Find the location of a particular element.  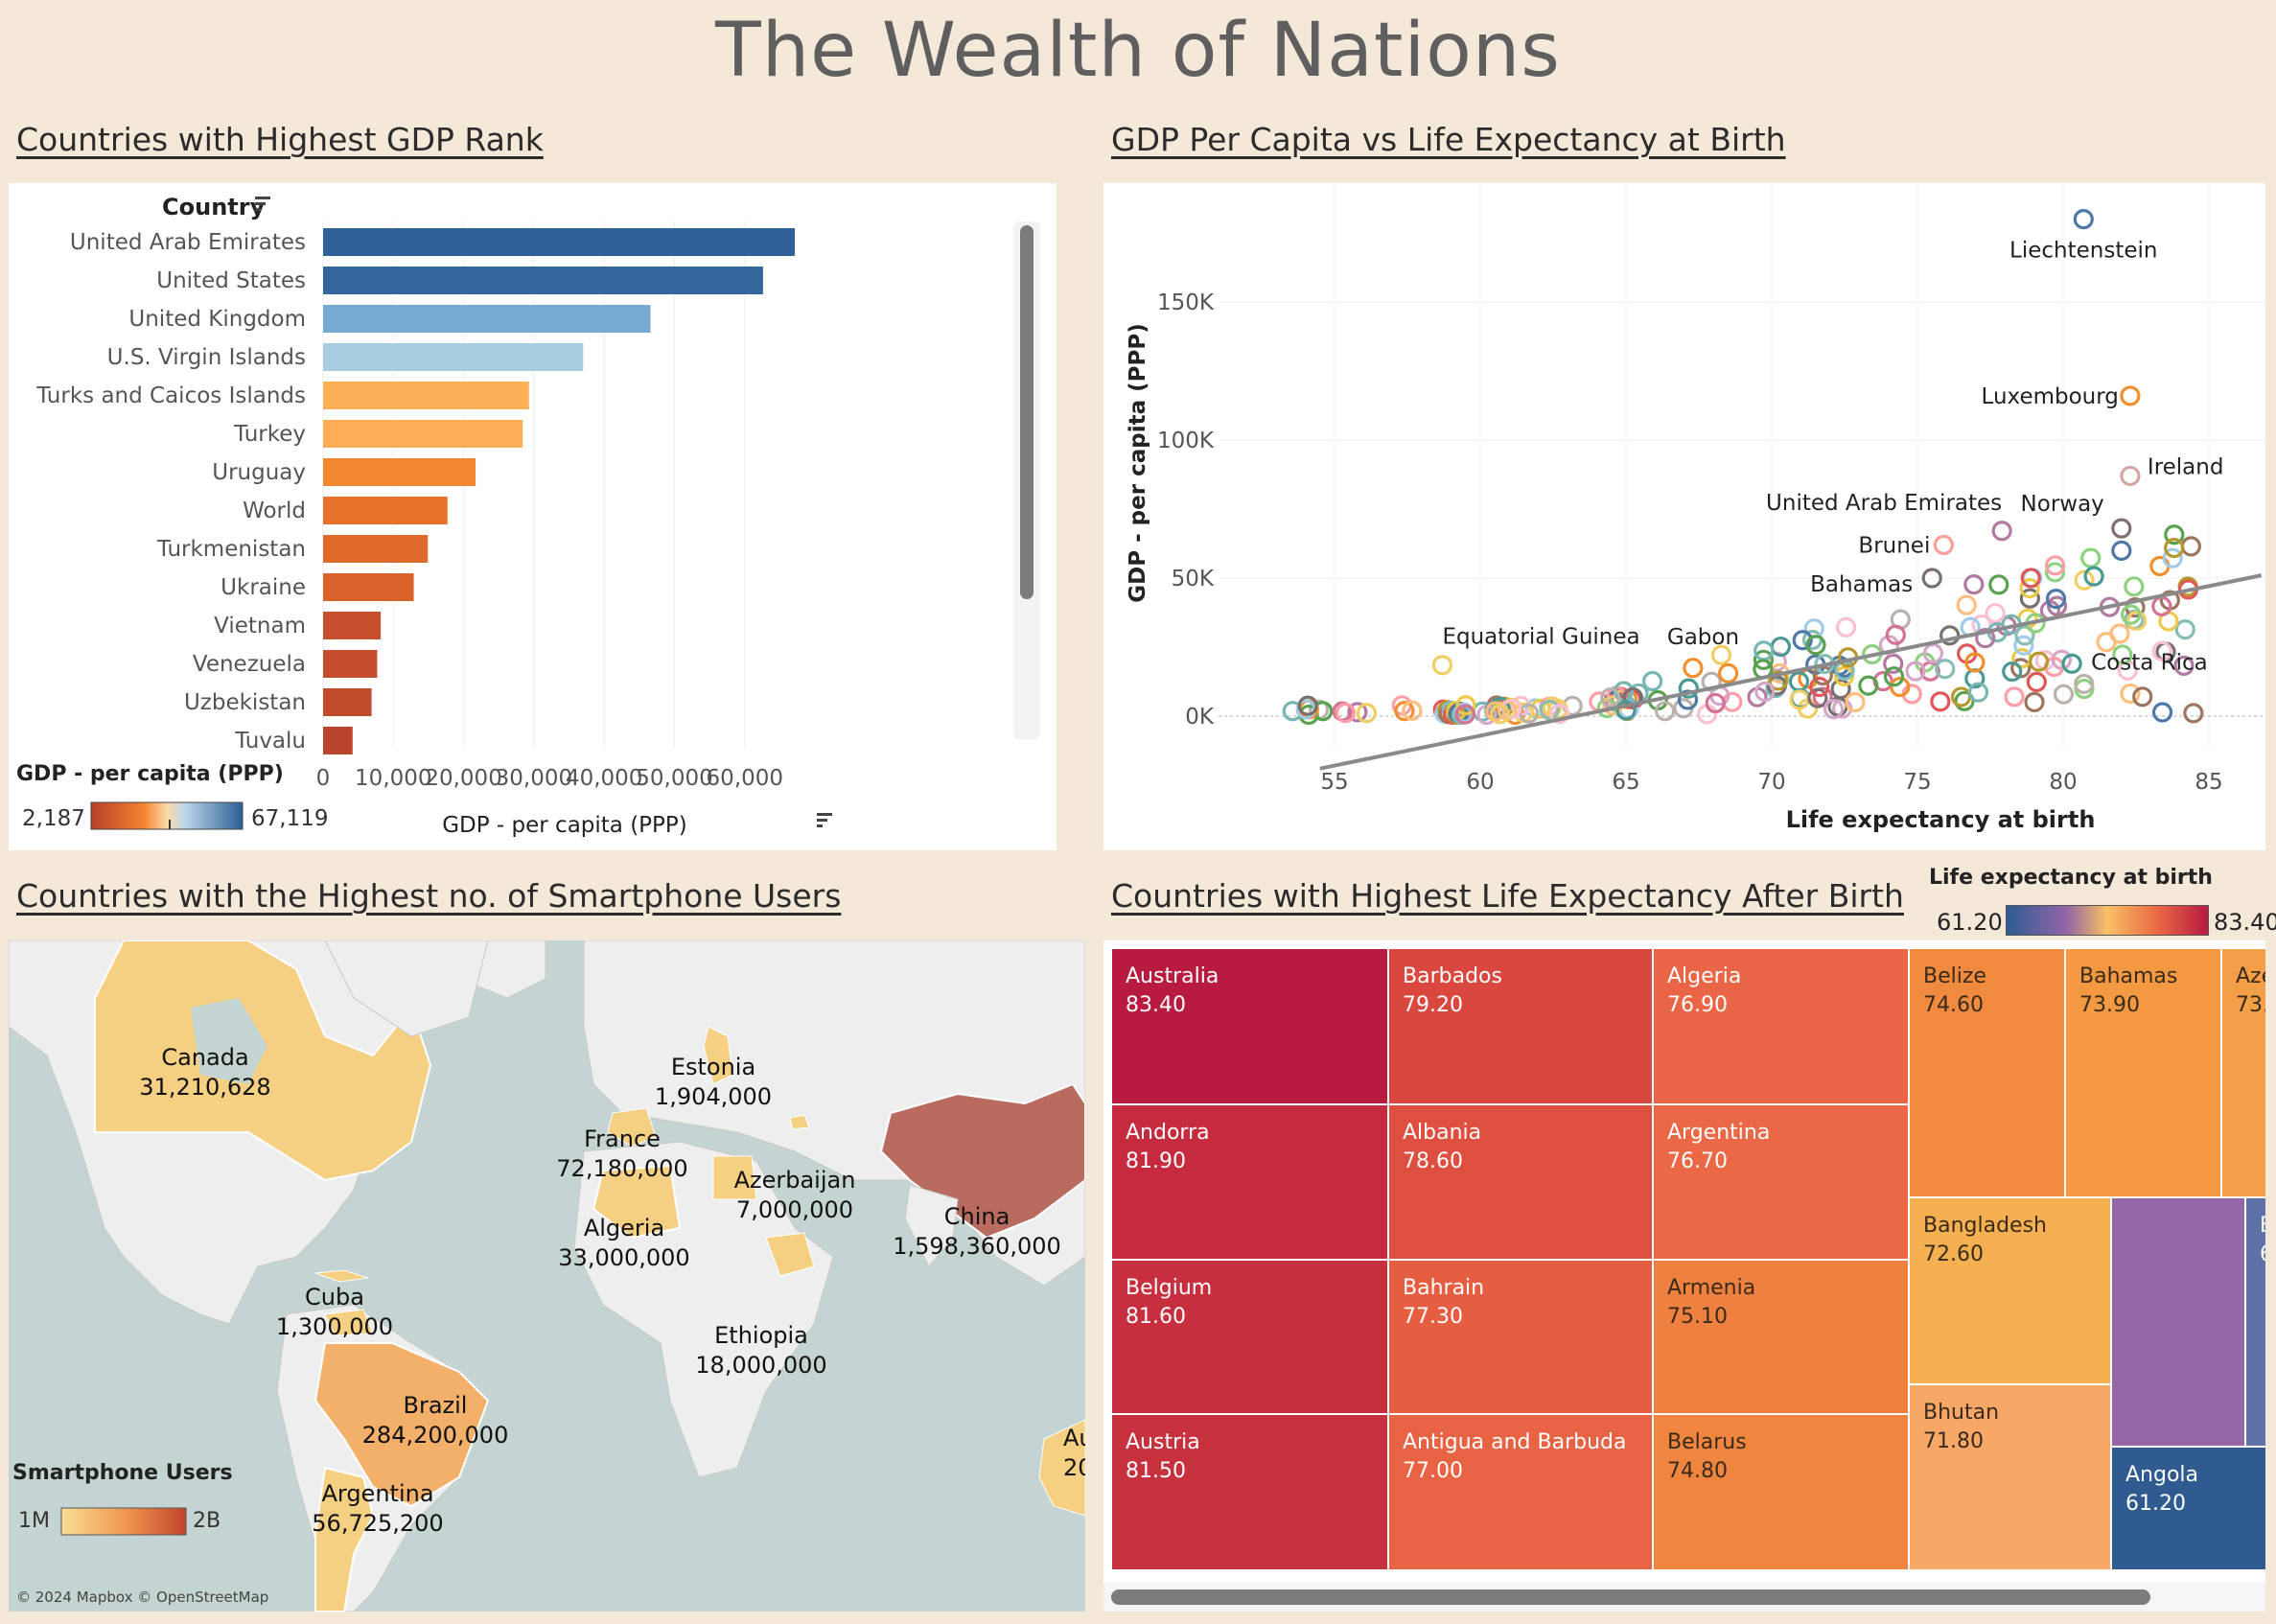

brazil-shape is located at coordinates (402, 1425).